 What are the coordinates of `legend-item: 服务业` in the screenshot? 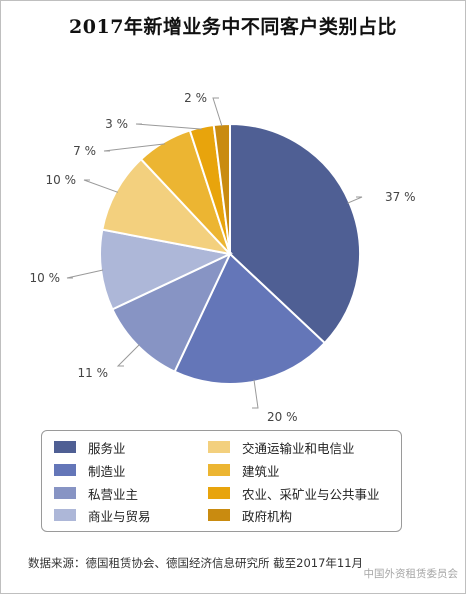 It's located at (90, 447).